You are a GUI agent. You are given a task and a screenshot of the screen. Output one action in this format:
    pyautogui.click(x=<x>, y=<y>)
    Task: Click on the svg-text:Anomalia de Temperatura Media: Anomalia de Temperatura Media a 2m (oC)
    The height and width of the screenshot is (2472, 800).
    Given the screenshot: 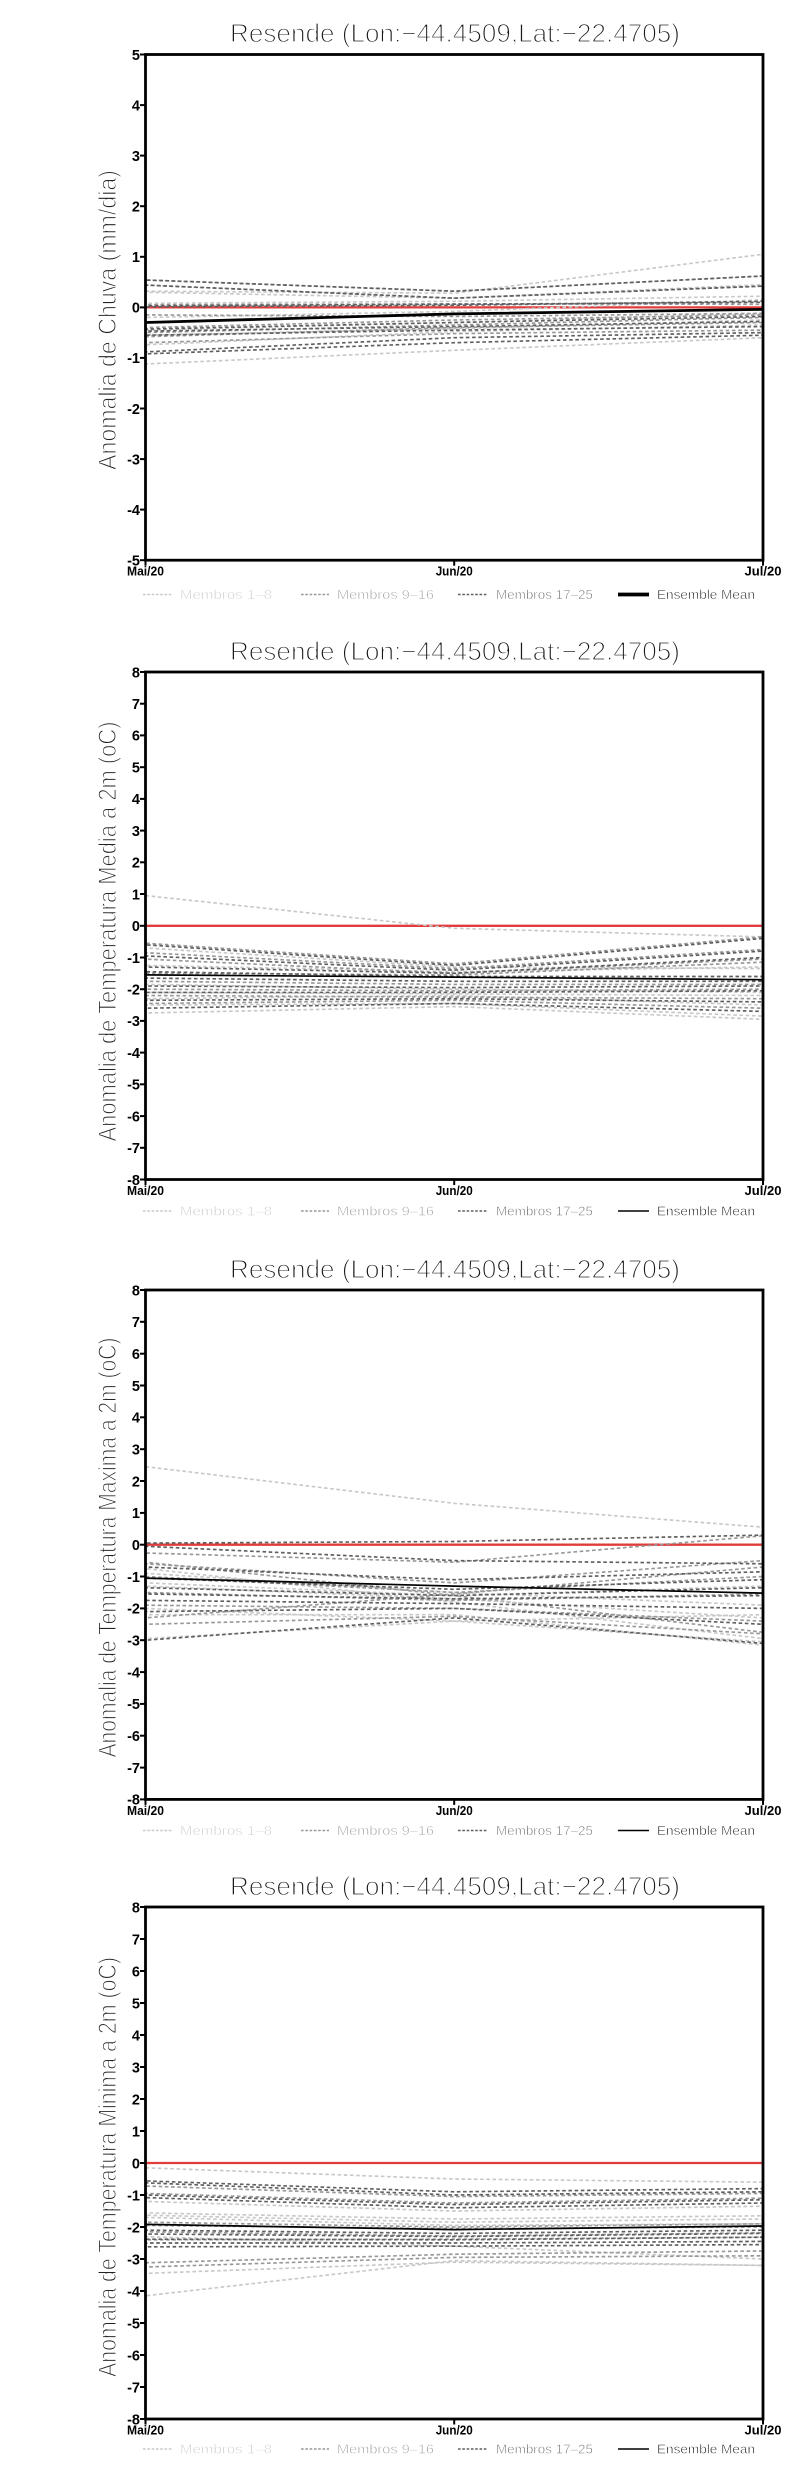 What is the action you would take?
    pyautogui.click(x=108, y=932)
    